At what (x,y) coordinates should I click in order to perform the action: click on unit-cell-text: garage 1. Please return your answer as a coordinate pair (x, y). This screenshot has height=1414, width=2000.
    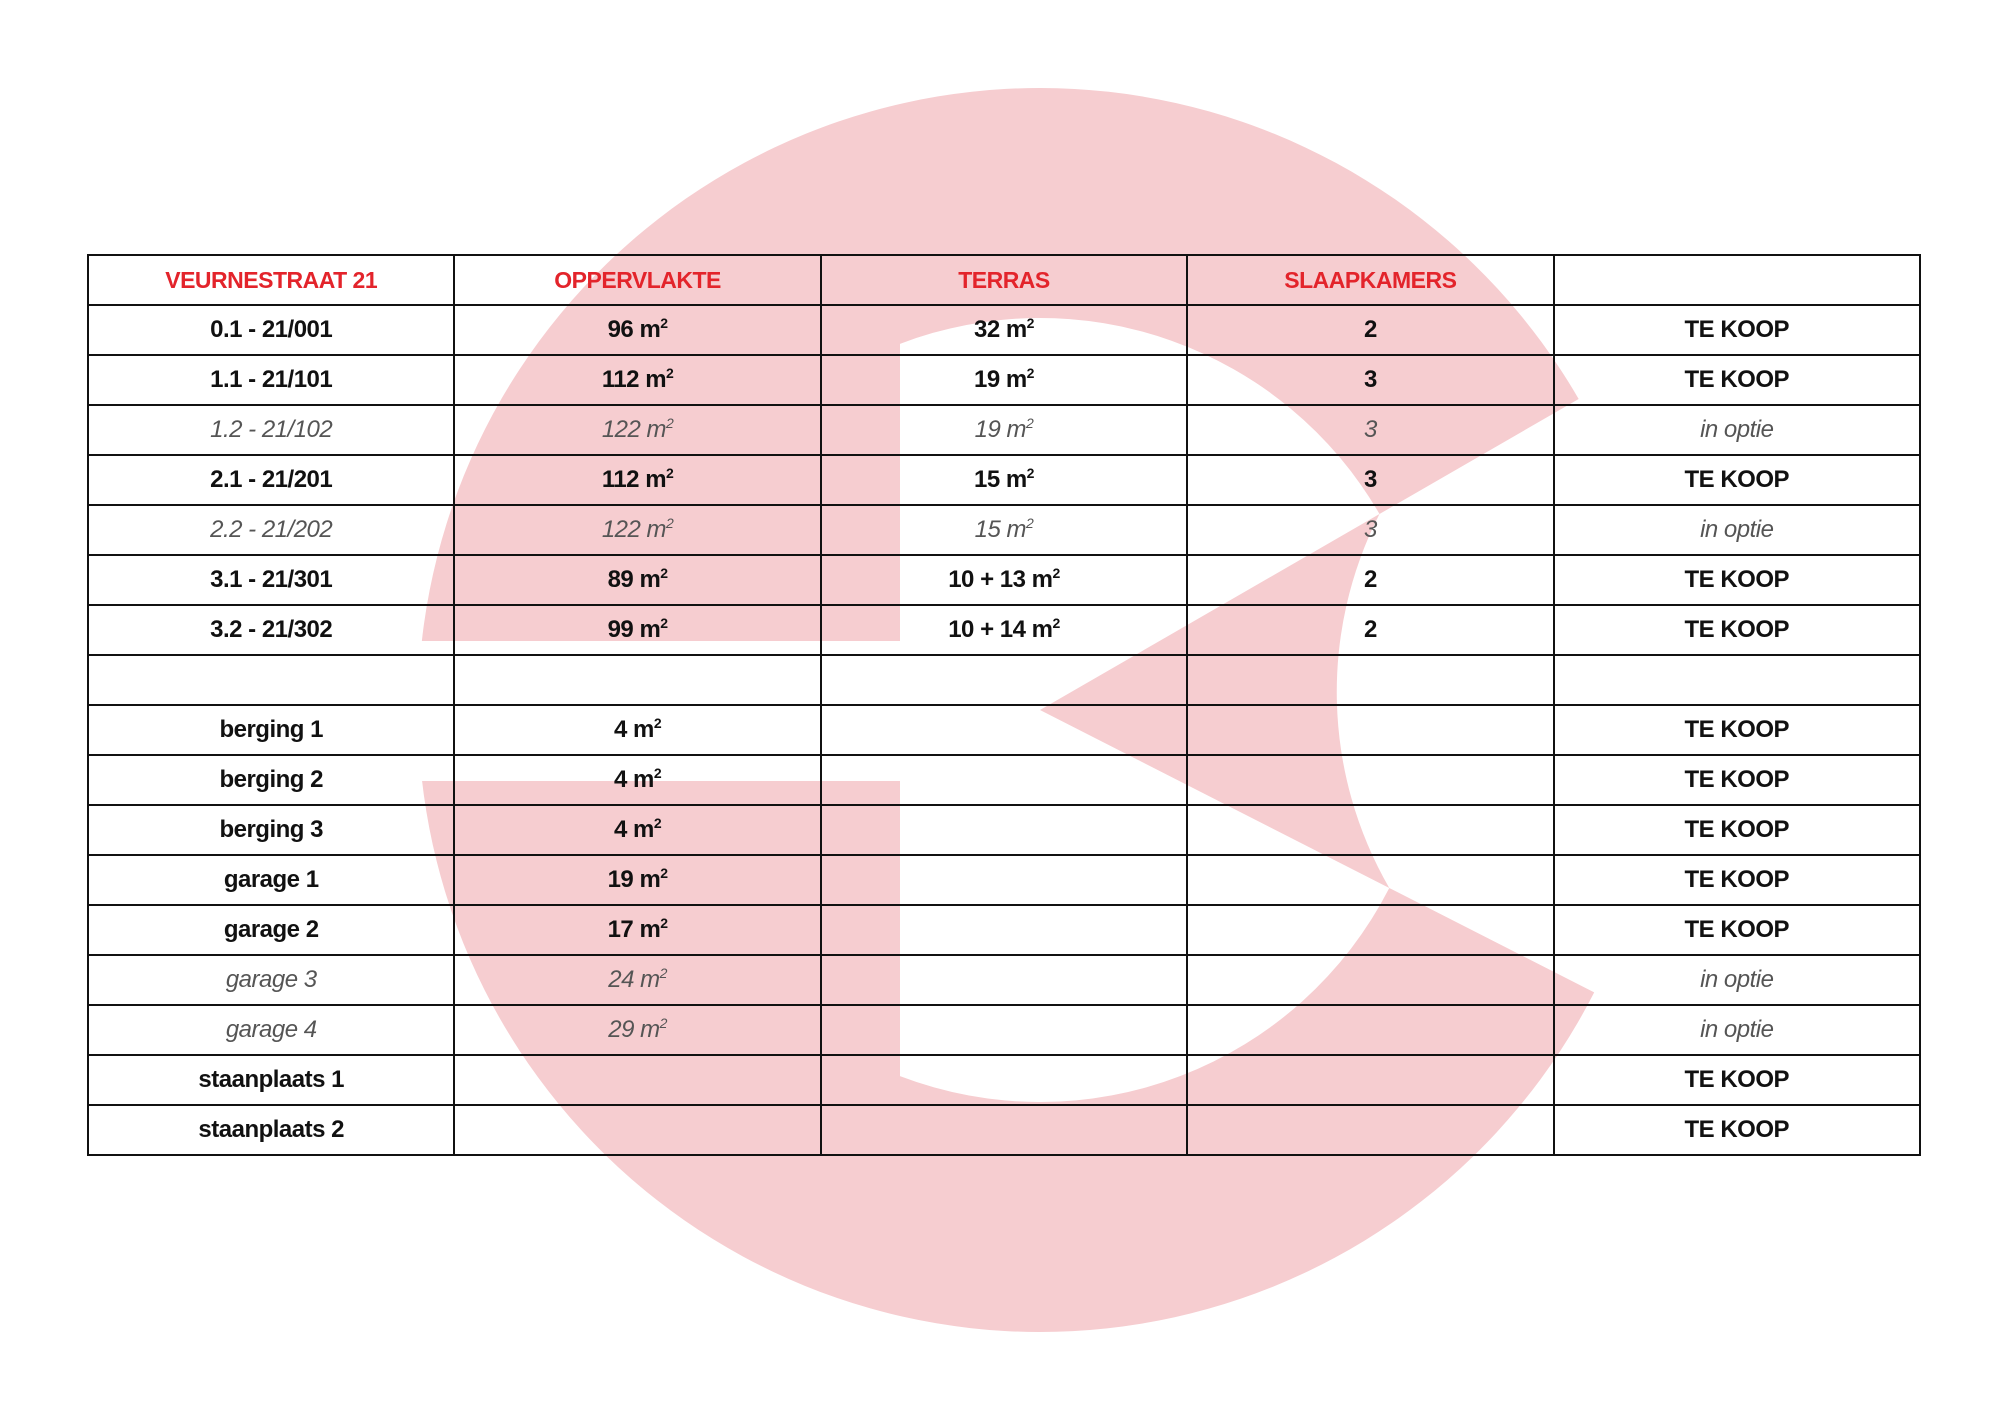
    Looking at the image, I should click on (271, 879).